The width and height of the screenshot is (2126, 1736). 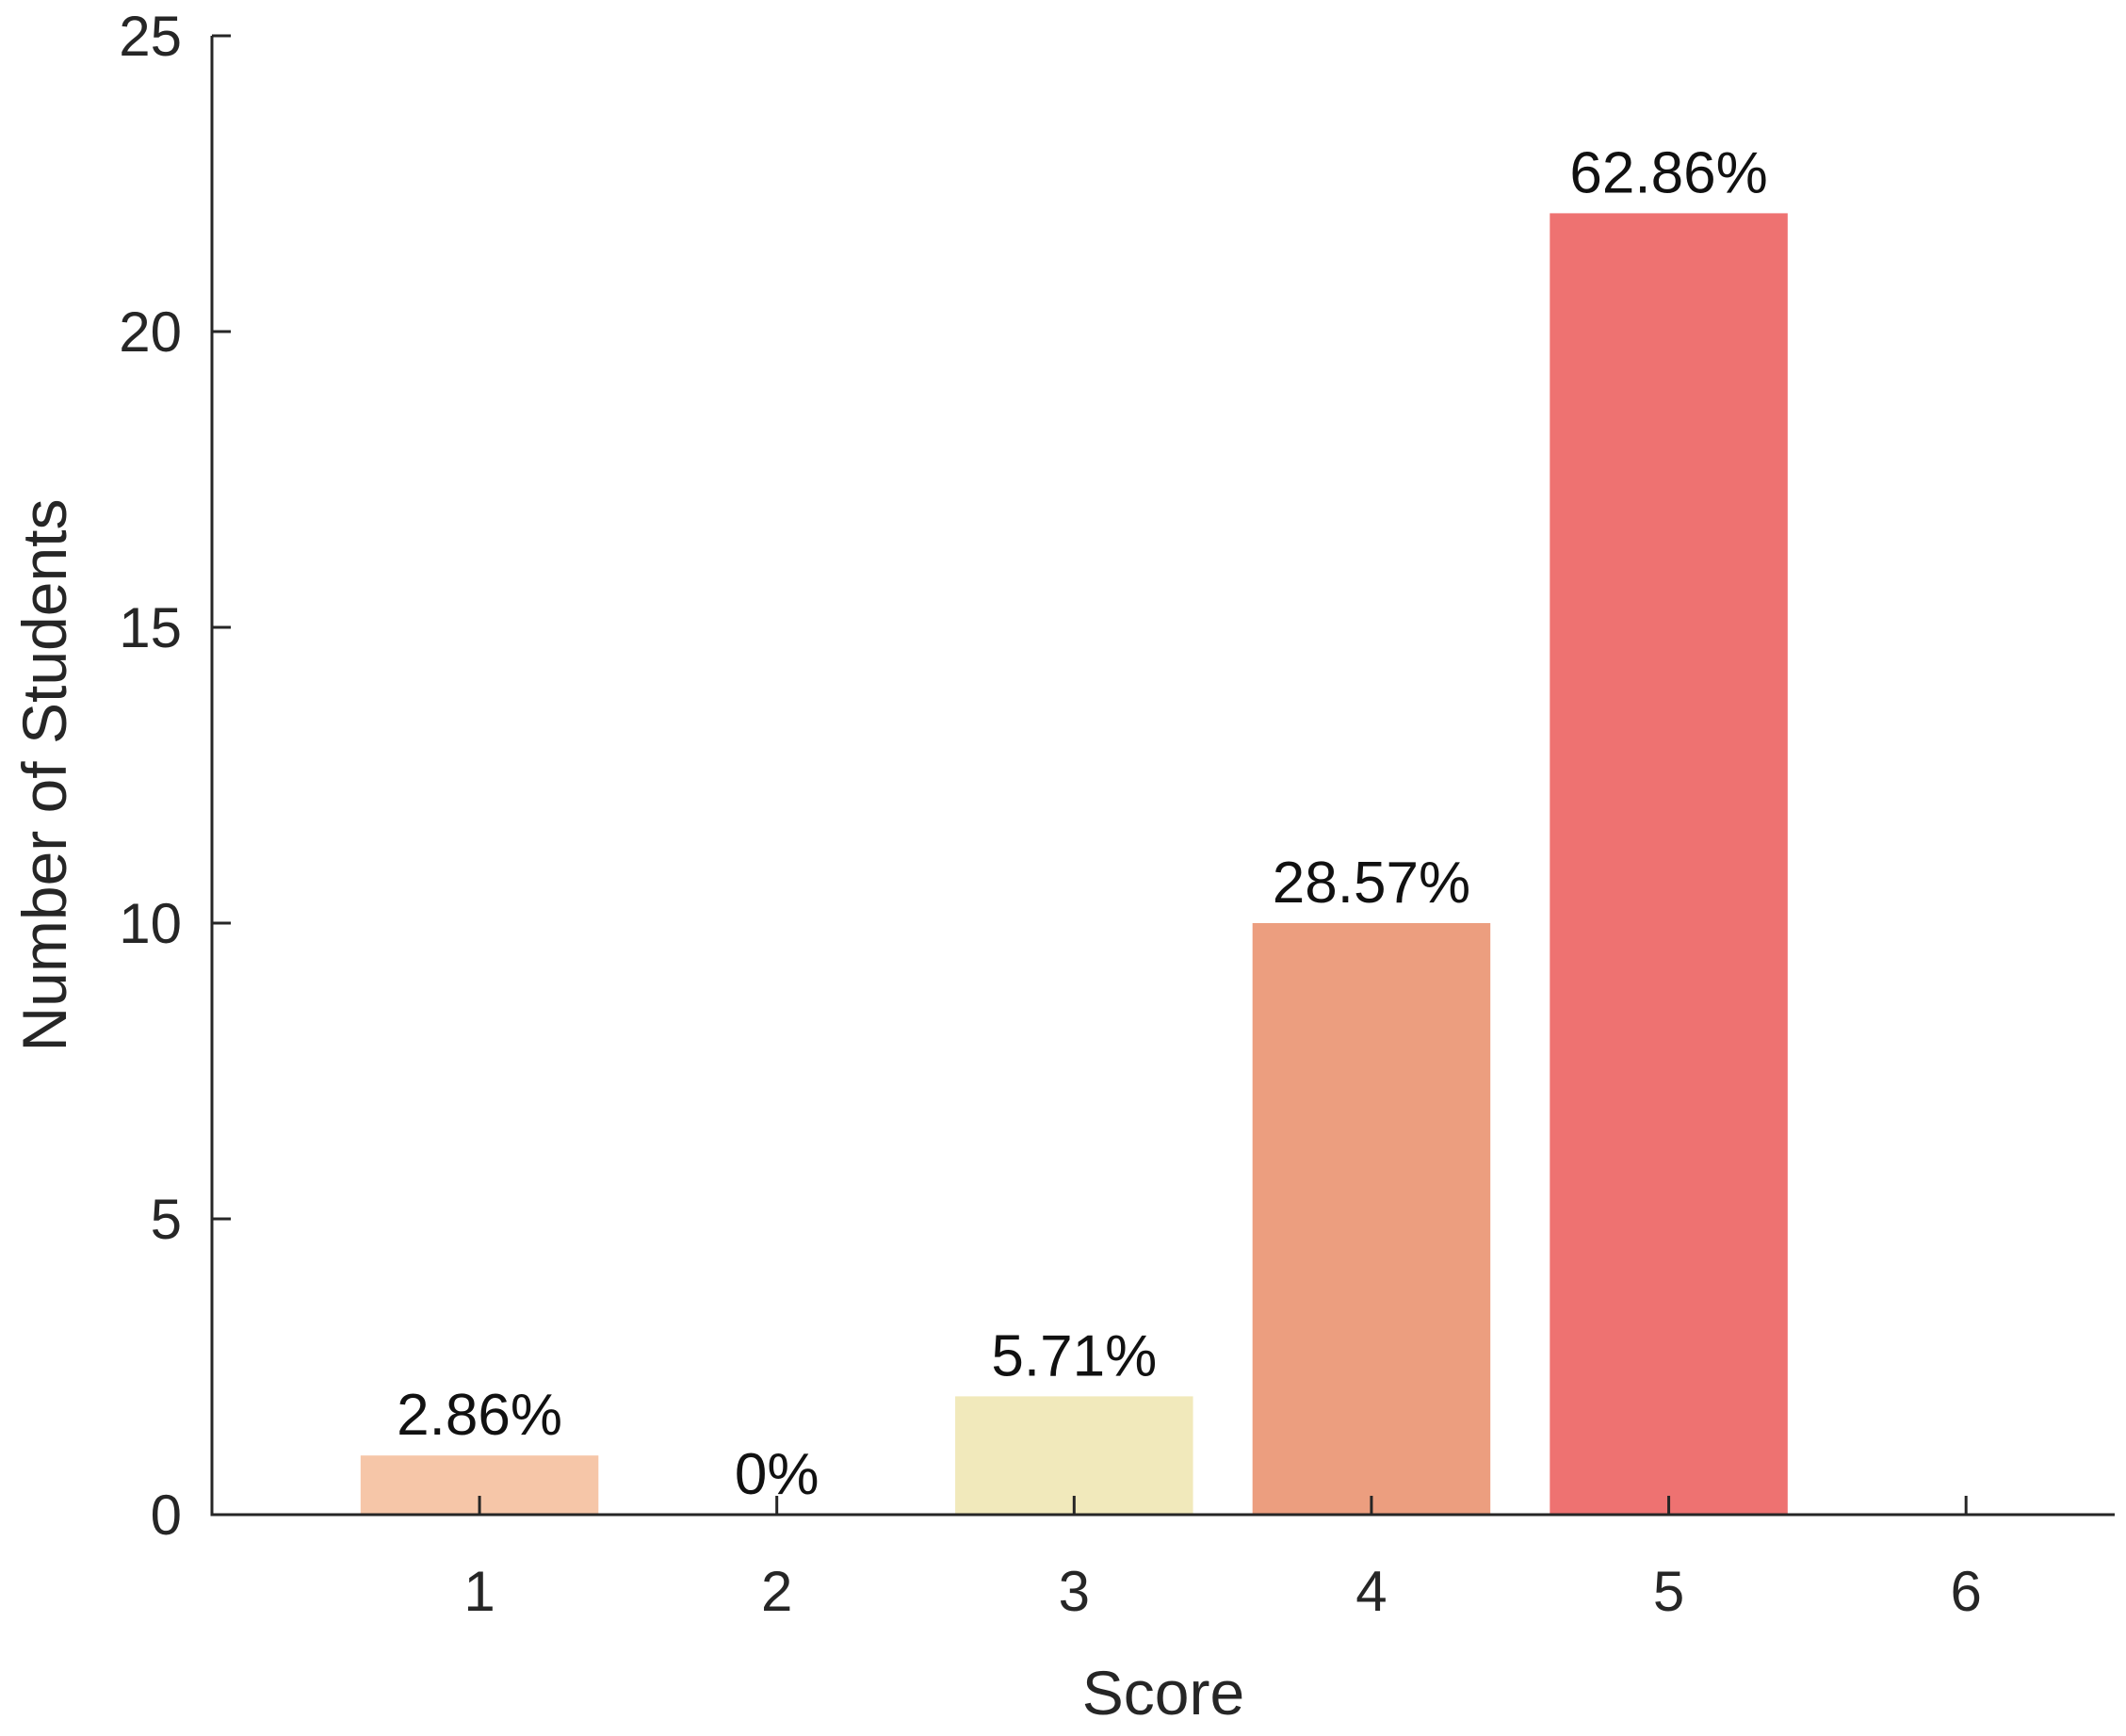 I want to click on y-tick-label: 5, so click(x=166, y=1219).